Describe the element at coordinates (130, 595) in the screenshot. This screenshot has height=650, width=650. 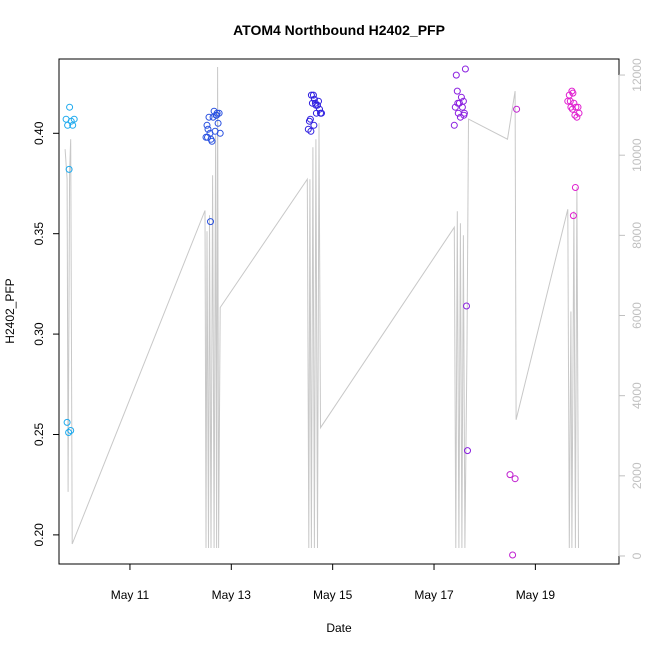
I see `x-tick-label: May 11` at that location.